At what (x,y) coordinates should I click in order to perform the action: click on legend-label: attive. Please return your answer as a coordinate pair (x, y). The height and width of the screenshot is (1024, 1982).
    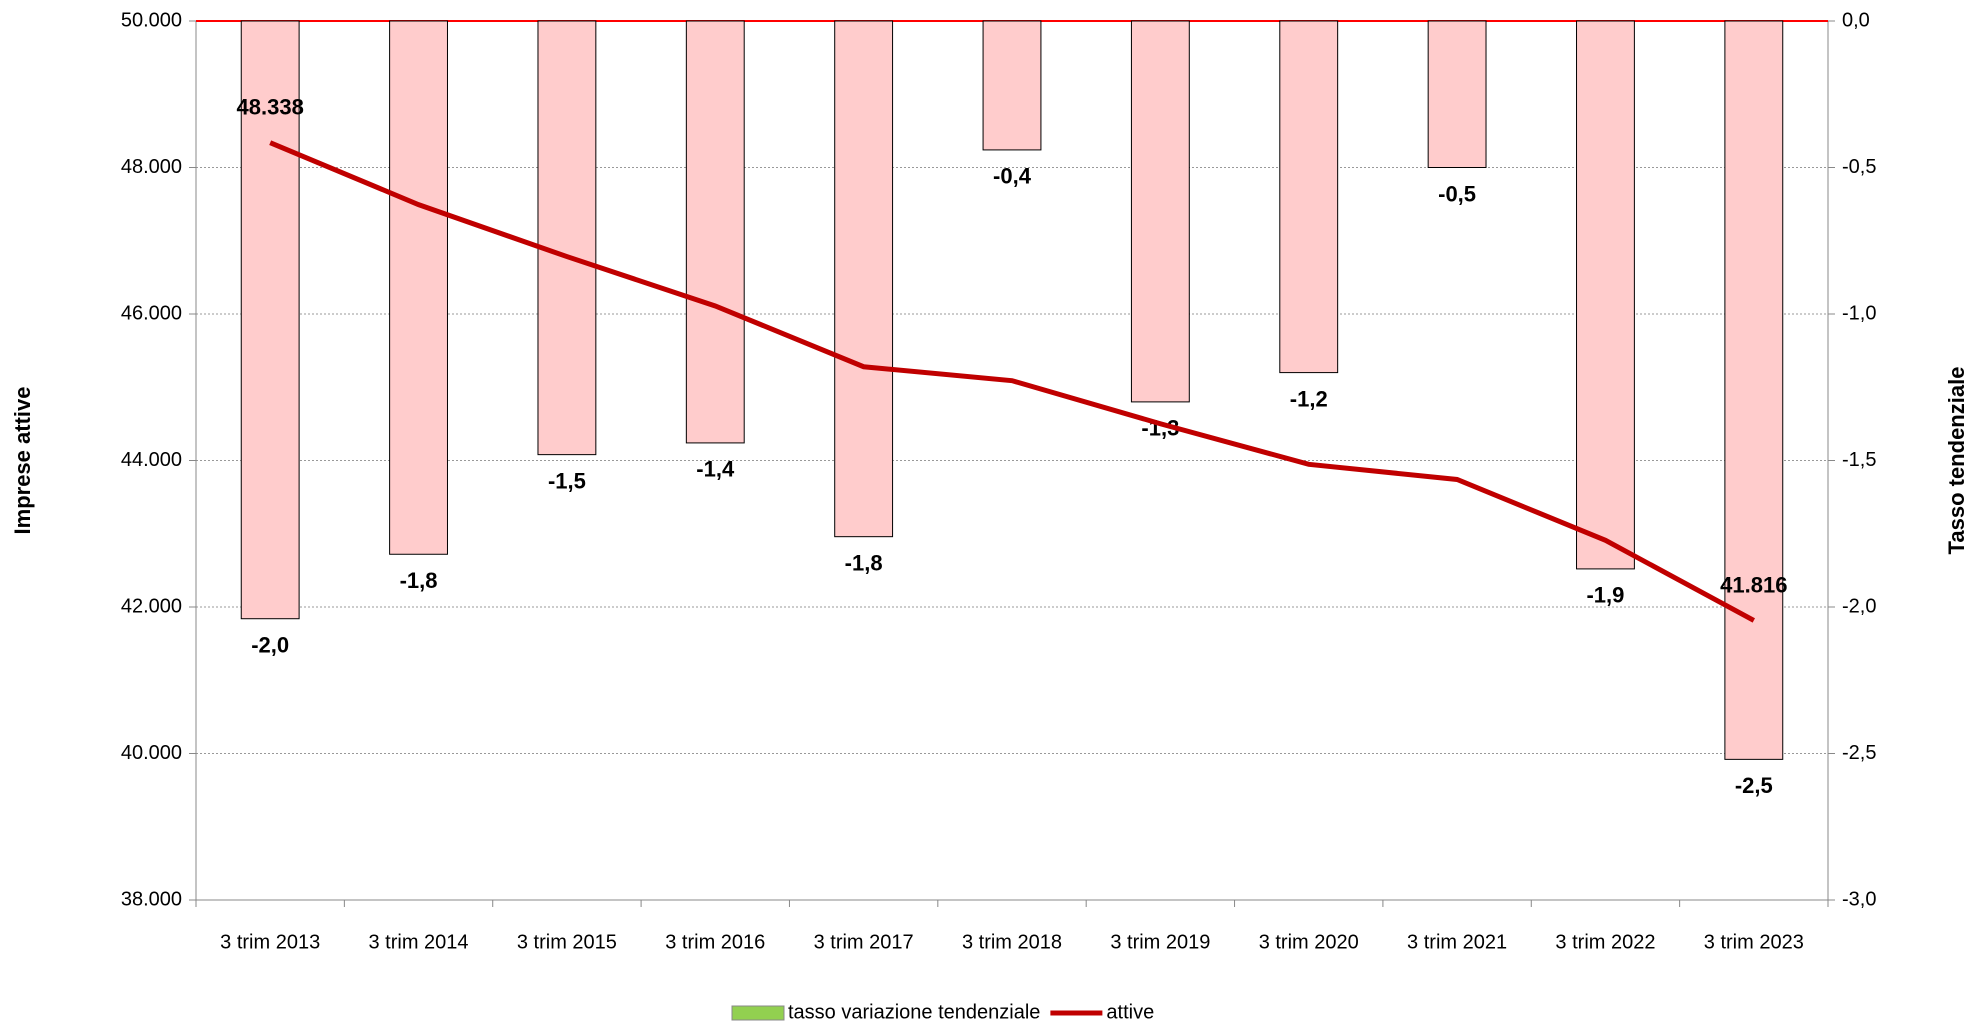
    Looking at the image, I should click on (1130, 1012).